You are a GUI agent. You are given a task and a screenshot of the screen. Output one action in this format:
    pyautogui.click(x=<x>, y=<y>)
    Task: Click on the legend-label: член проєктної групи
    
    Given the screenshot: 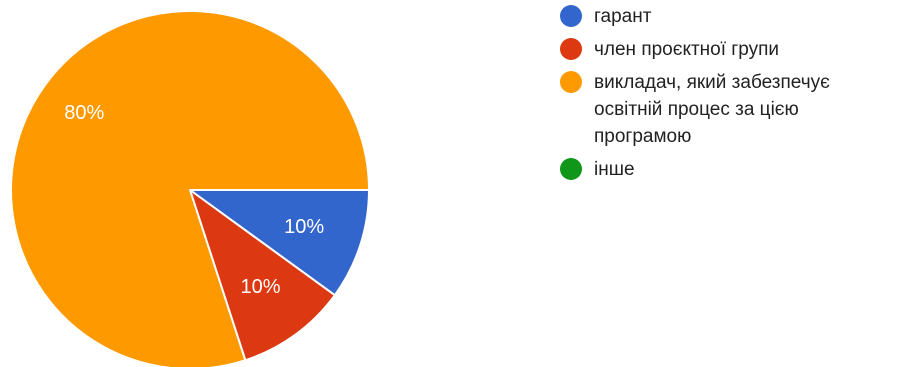 What is the action you would take?
    pyautogui.click(x=686, y=49)
    